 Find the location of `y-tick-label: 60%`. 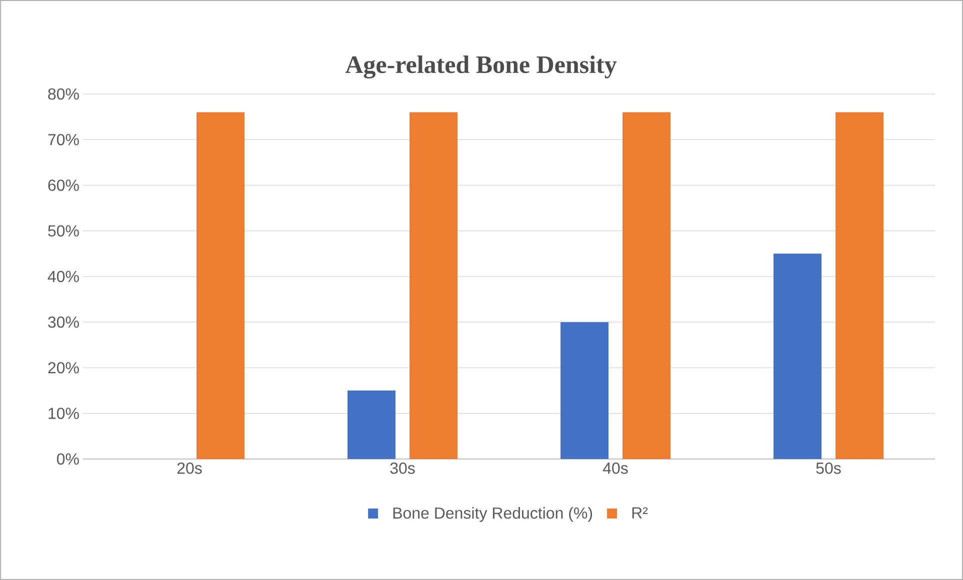

y-tick-label: 60% is located at coordinates (63, 185).